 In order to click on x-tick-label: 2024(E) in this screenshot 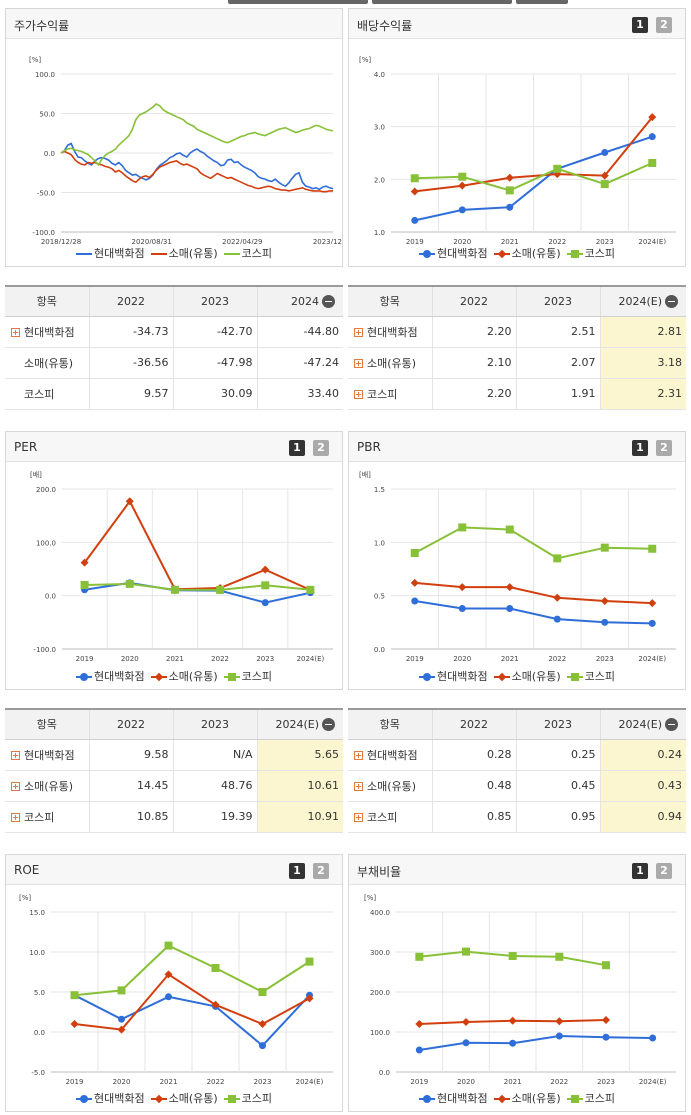, I will do `click(311, 659)`.